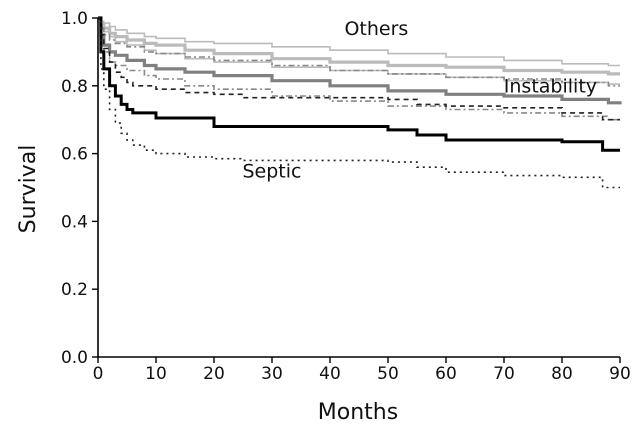  What do you see at coordinates (272, 374) in the screenshot?
I see `x-tick-label: 30` at bounding box center [272, 374].